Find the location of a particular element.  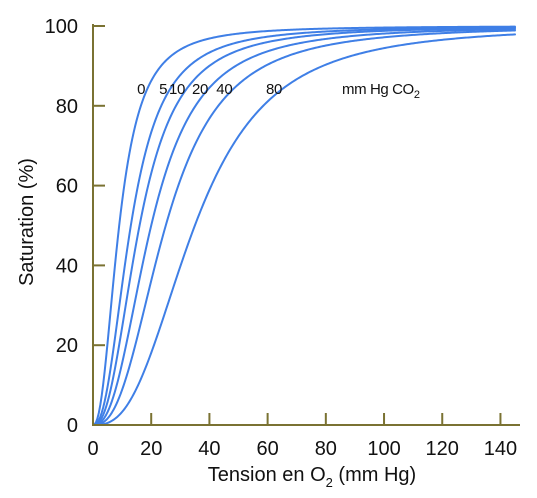

y-axis-title: Saturation (%) is located at coordinates (27, 222).